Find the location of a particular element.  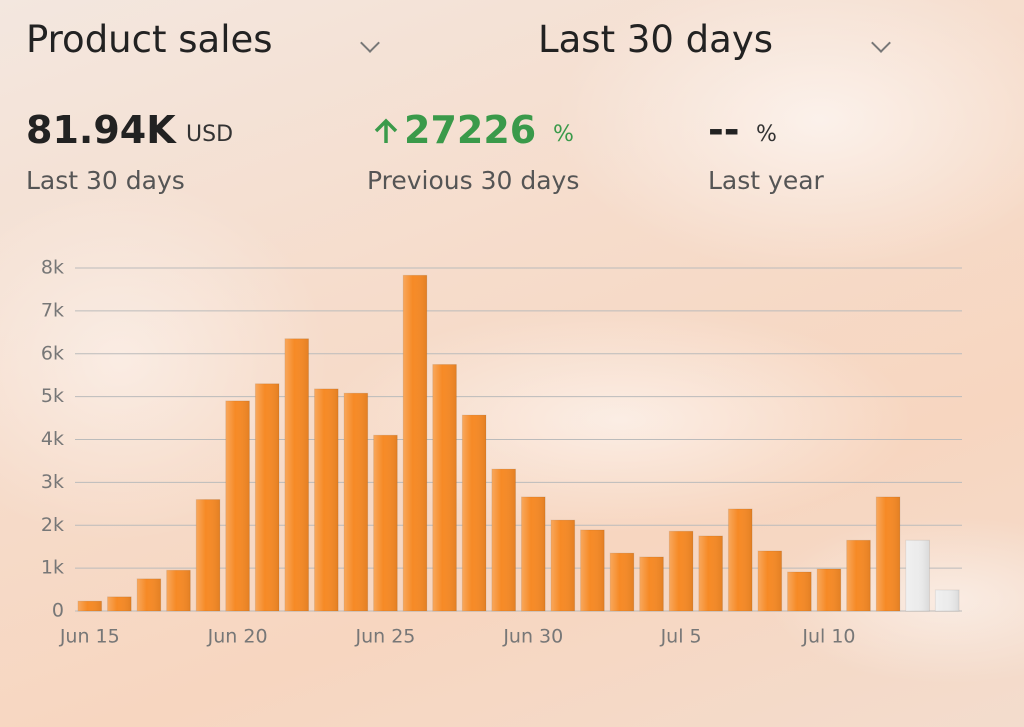

x-tick-label: Jul 10 is located at coordinates (828, 637).